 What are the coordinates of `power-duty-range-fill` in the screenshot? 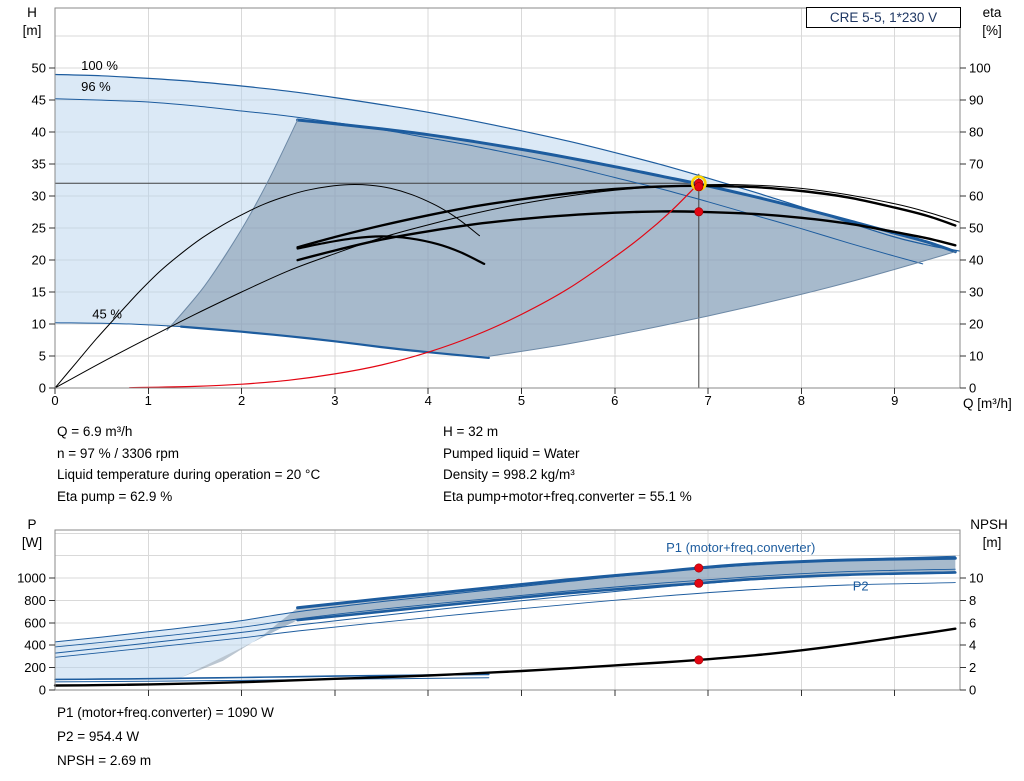 It's located at (568, 618).